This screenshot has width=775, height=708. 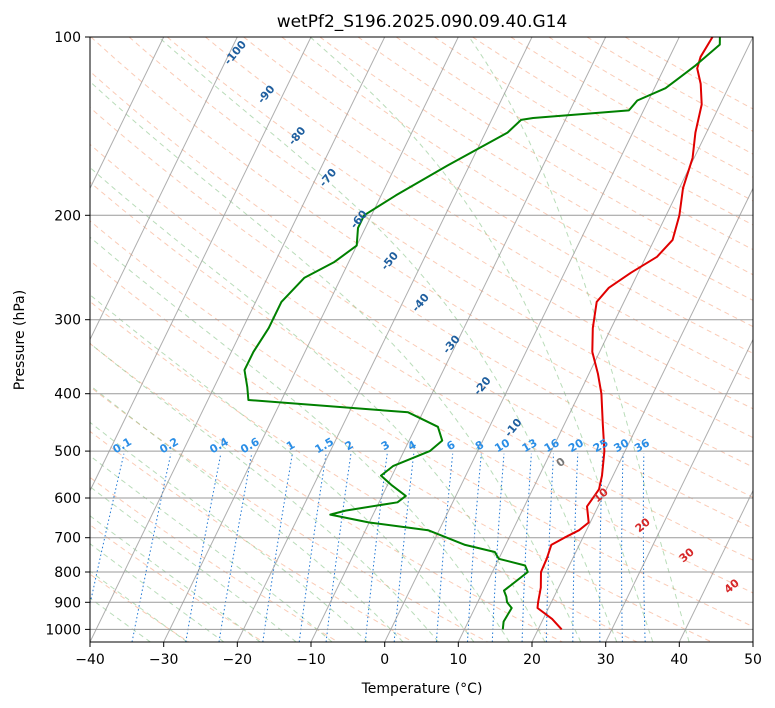 I want to click on x-tick-label: −40, so click(x=90, y=660).